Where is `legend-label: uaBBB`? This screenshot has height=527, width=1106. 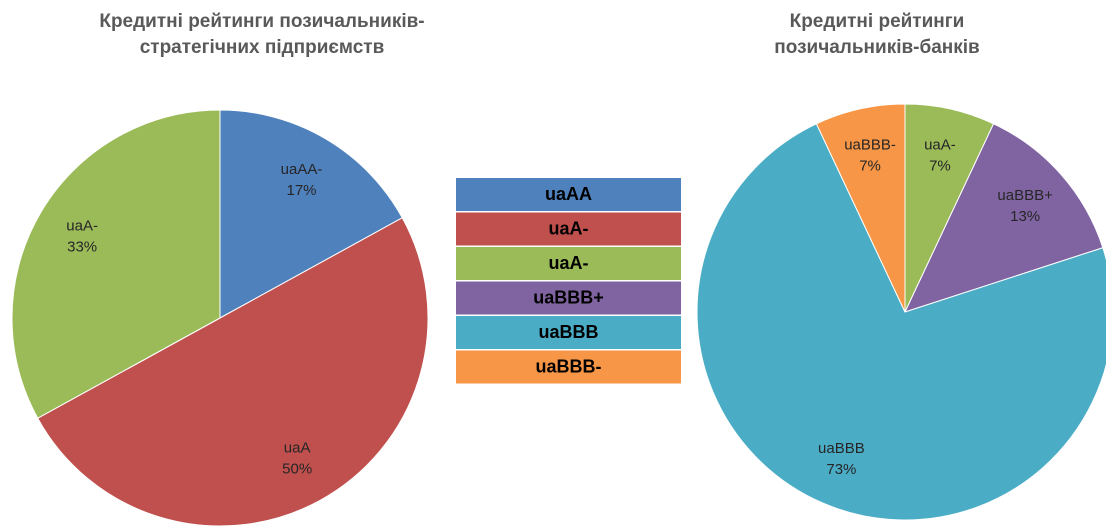 legend-label: uaBBB is located at coordinates (568, 332).